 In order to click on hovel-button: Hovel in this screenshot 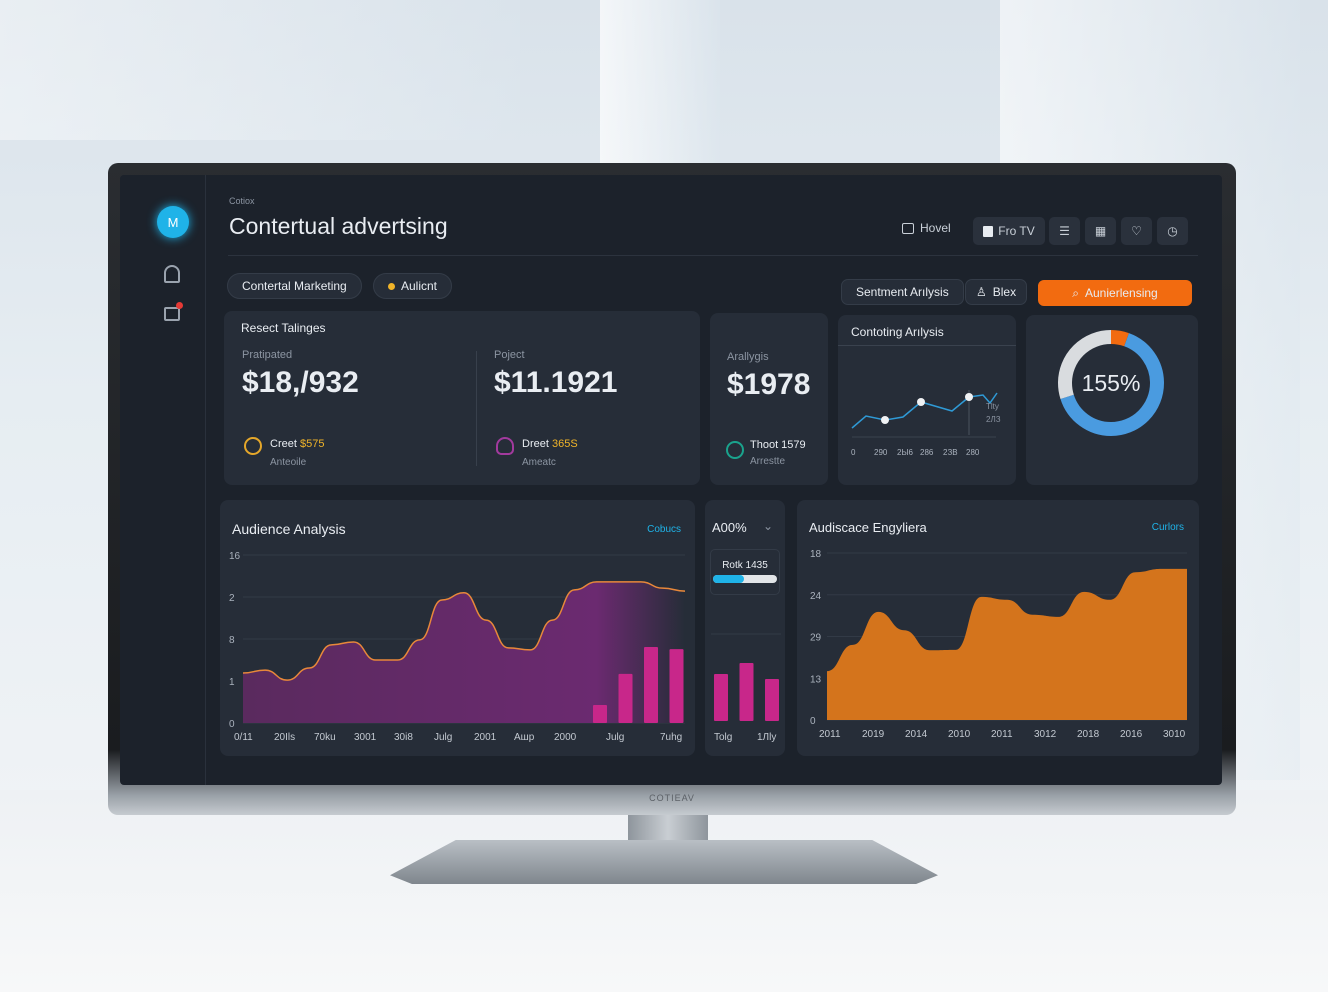, I will do `click(926, 228)`.